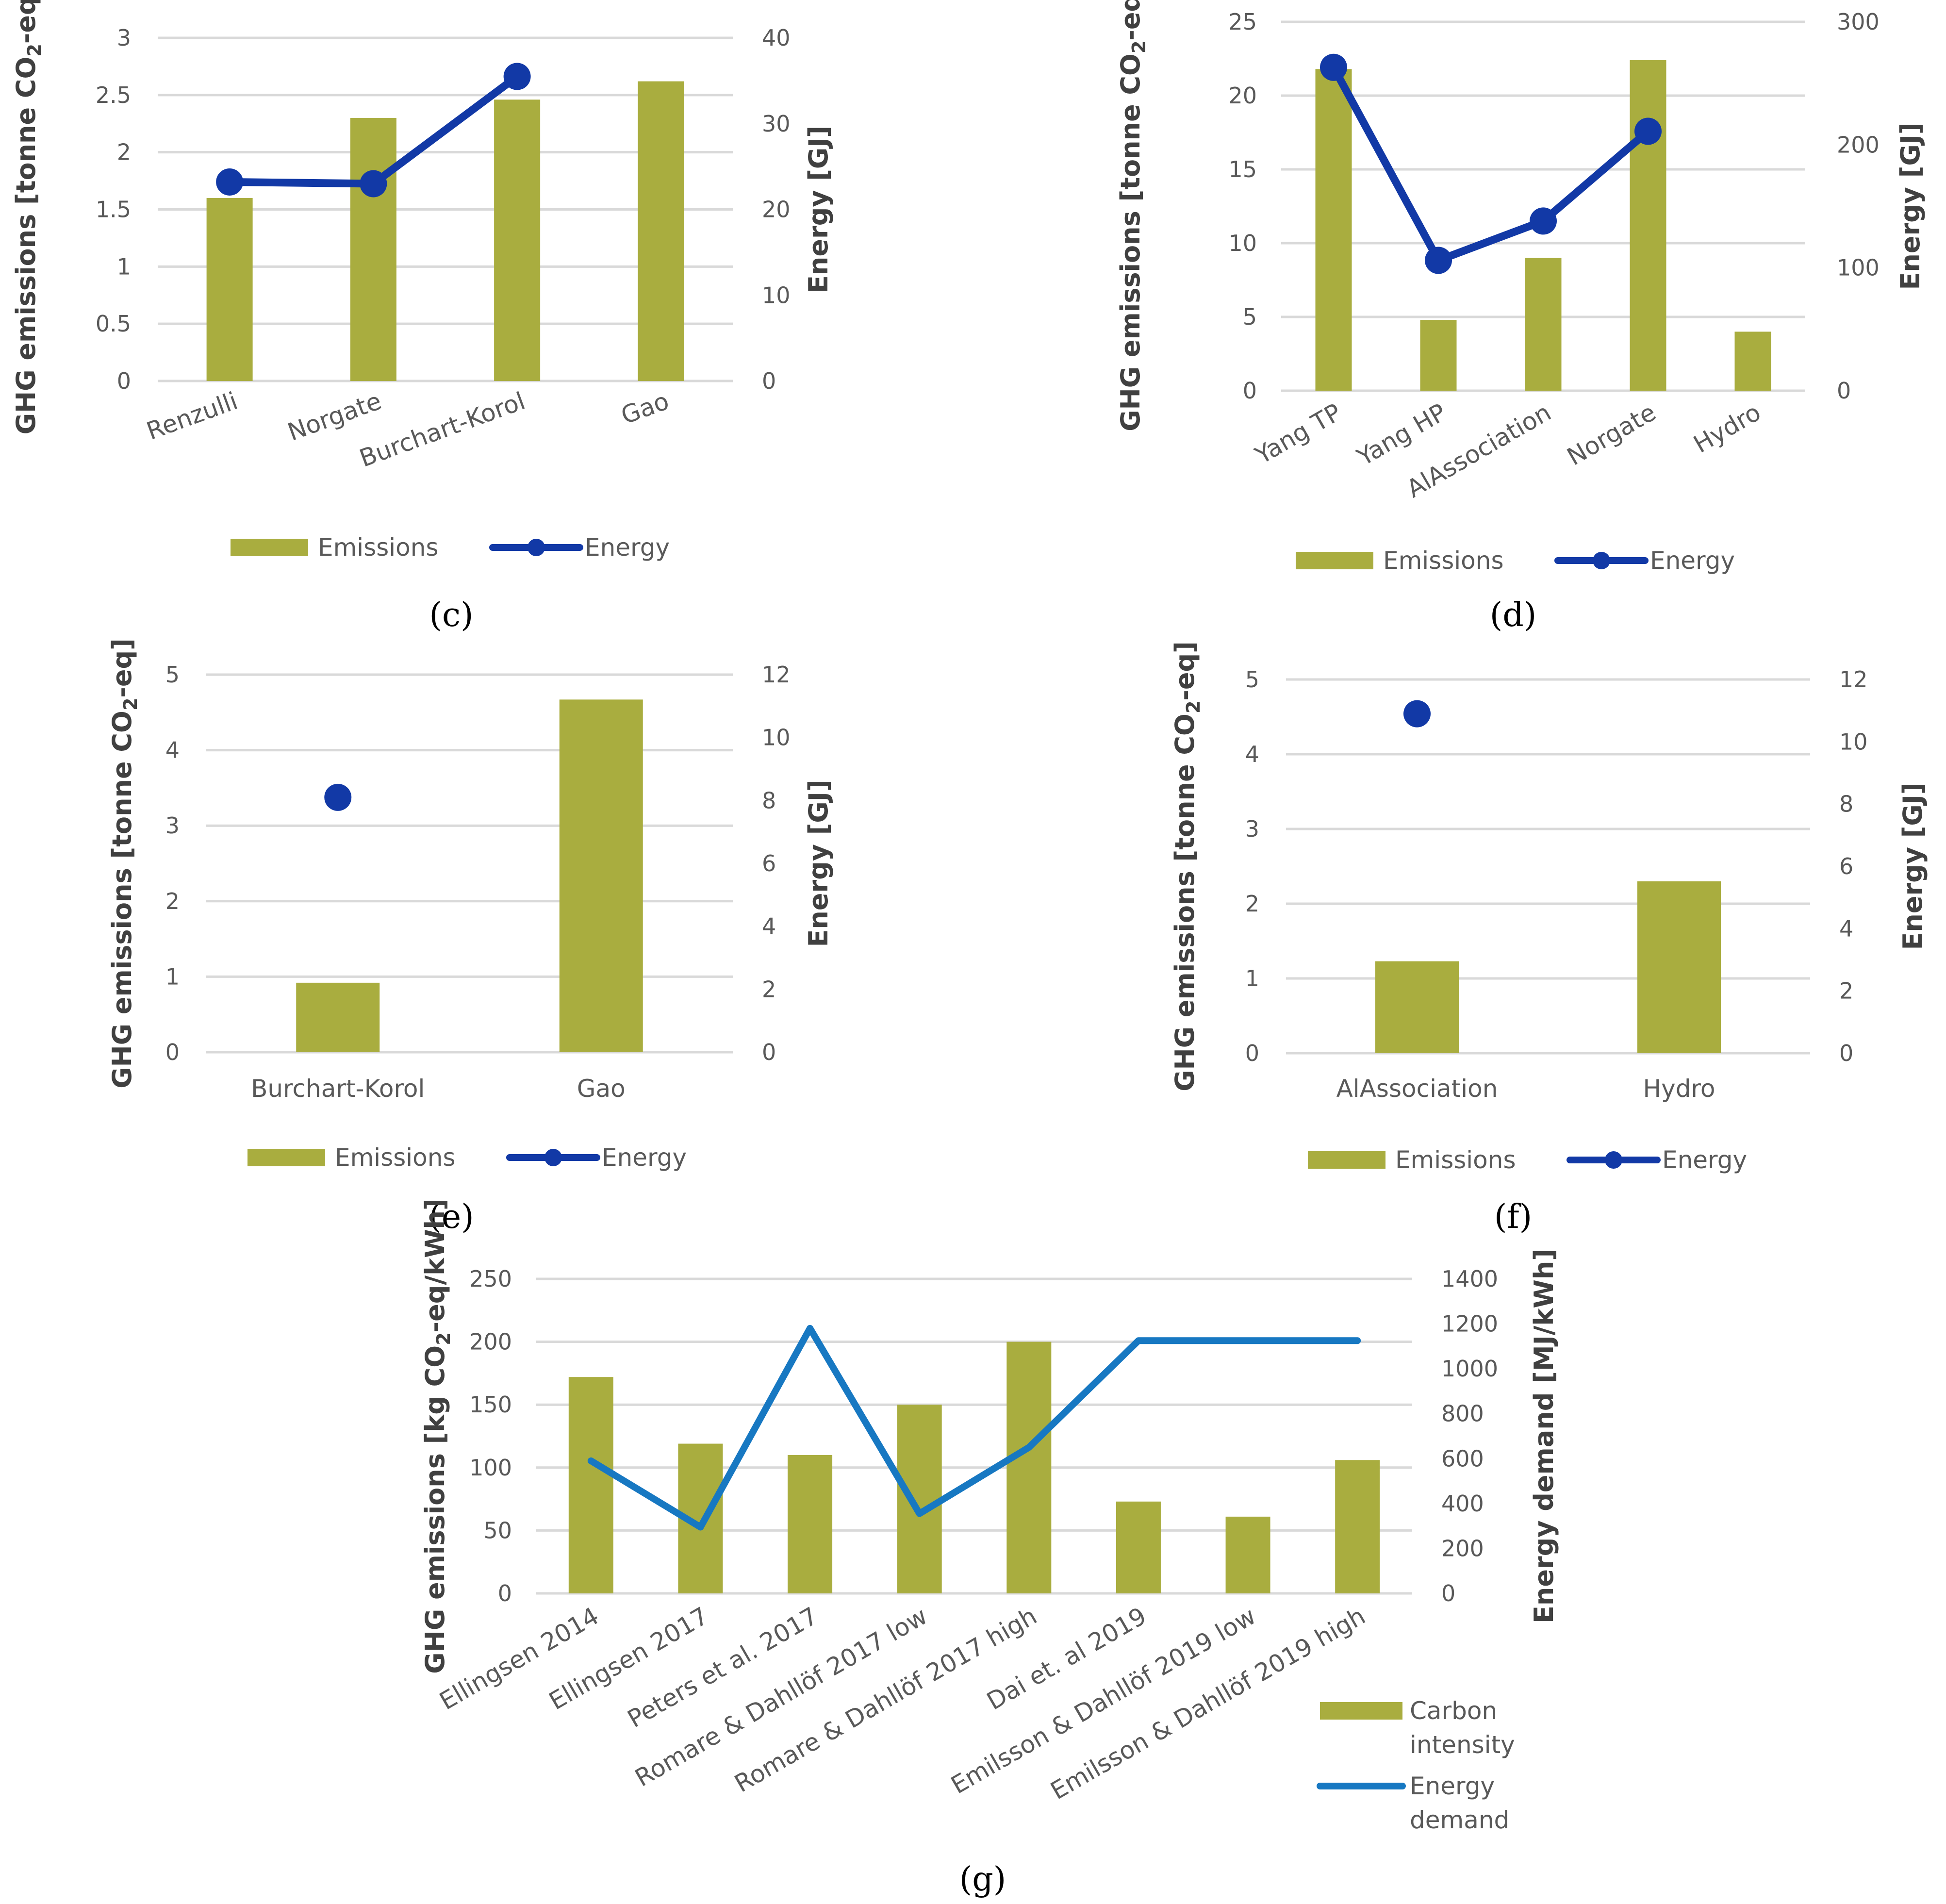  Describe the element at coordinates (451, 1217) in the screenshot. I see `panel-label: (e)` at that location.